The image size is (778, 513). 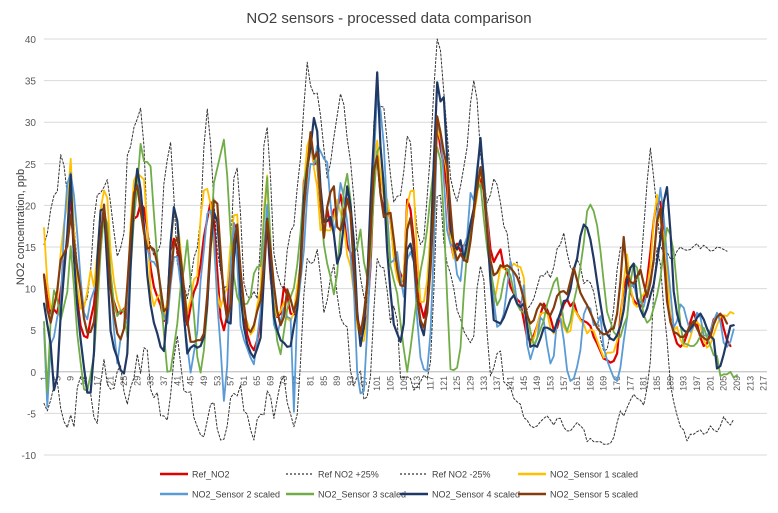 I want to click on x-tick-label: 117, so click(x=430, y=383).